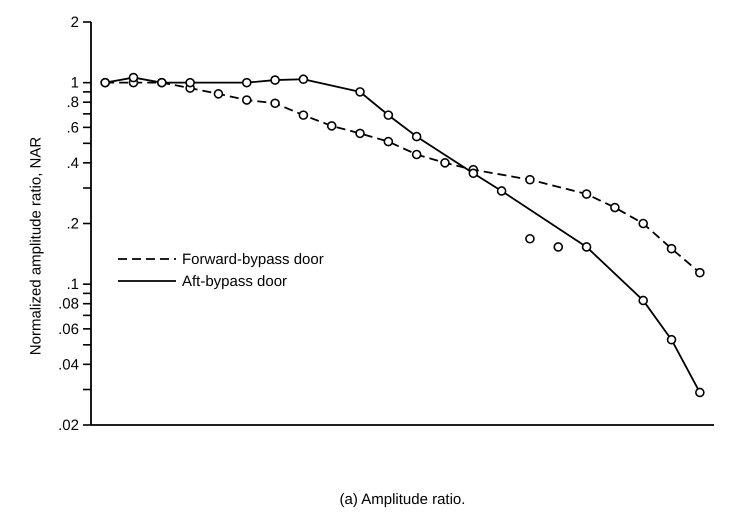  I want to click on y-tick-label: .08, so click(68, 304).